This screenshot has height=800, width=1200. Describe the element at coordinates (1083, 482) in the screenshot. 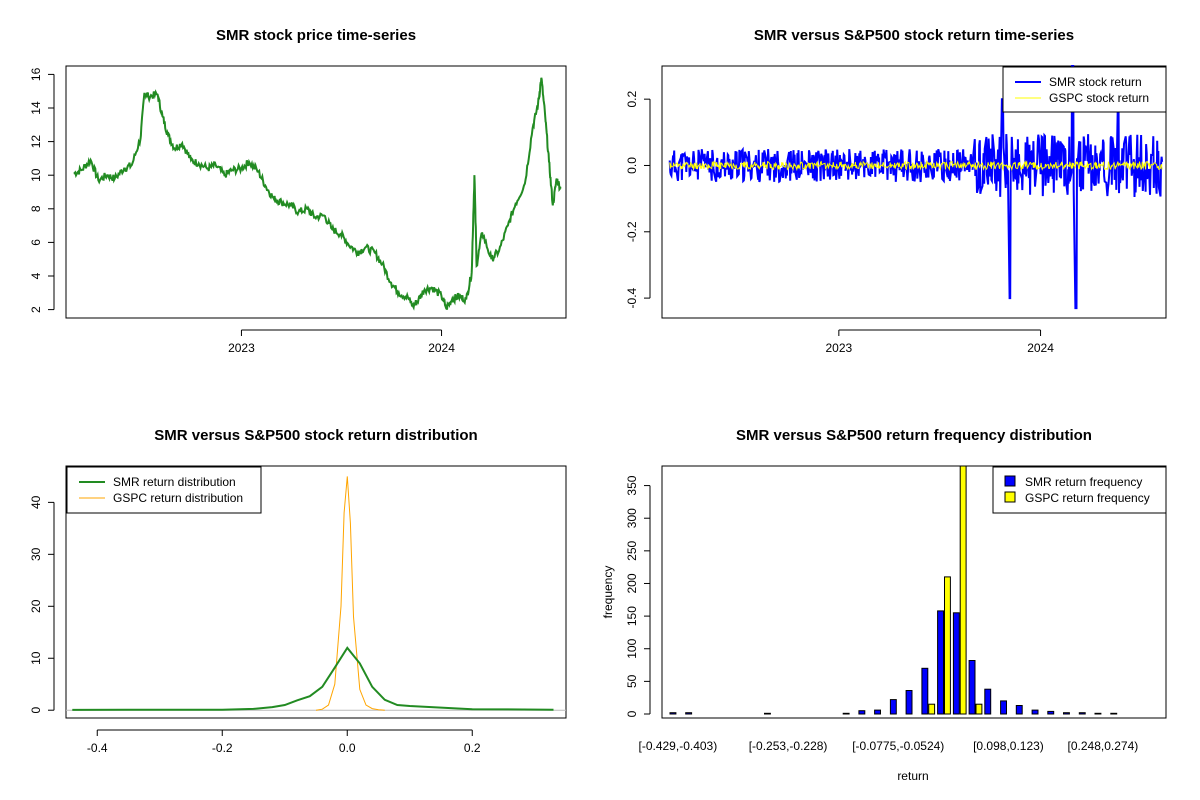

I see `legend-label-smr-freq: SMR return frequency` at that location.